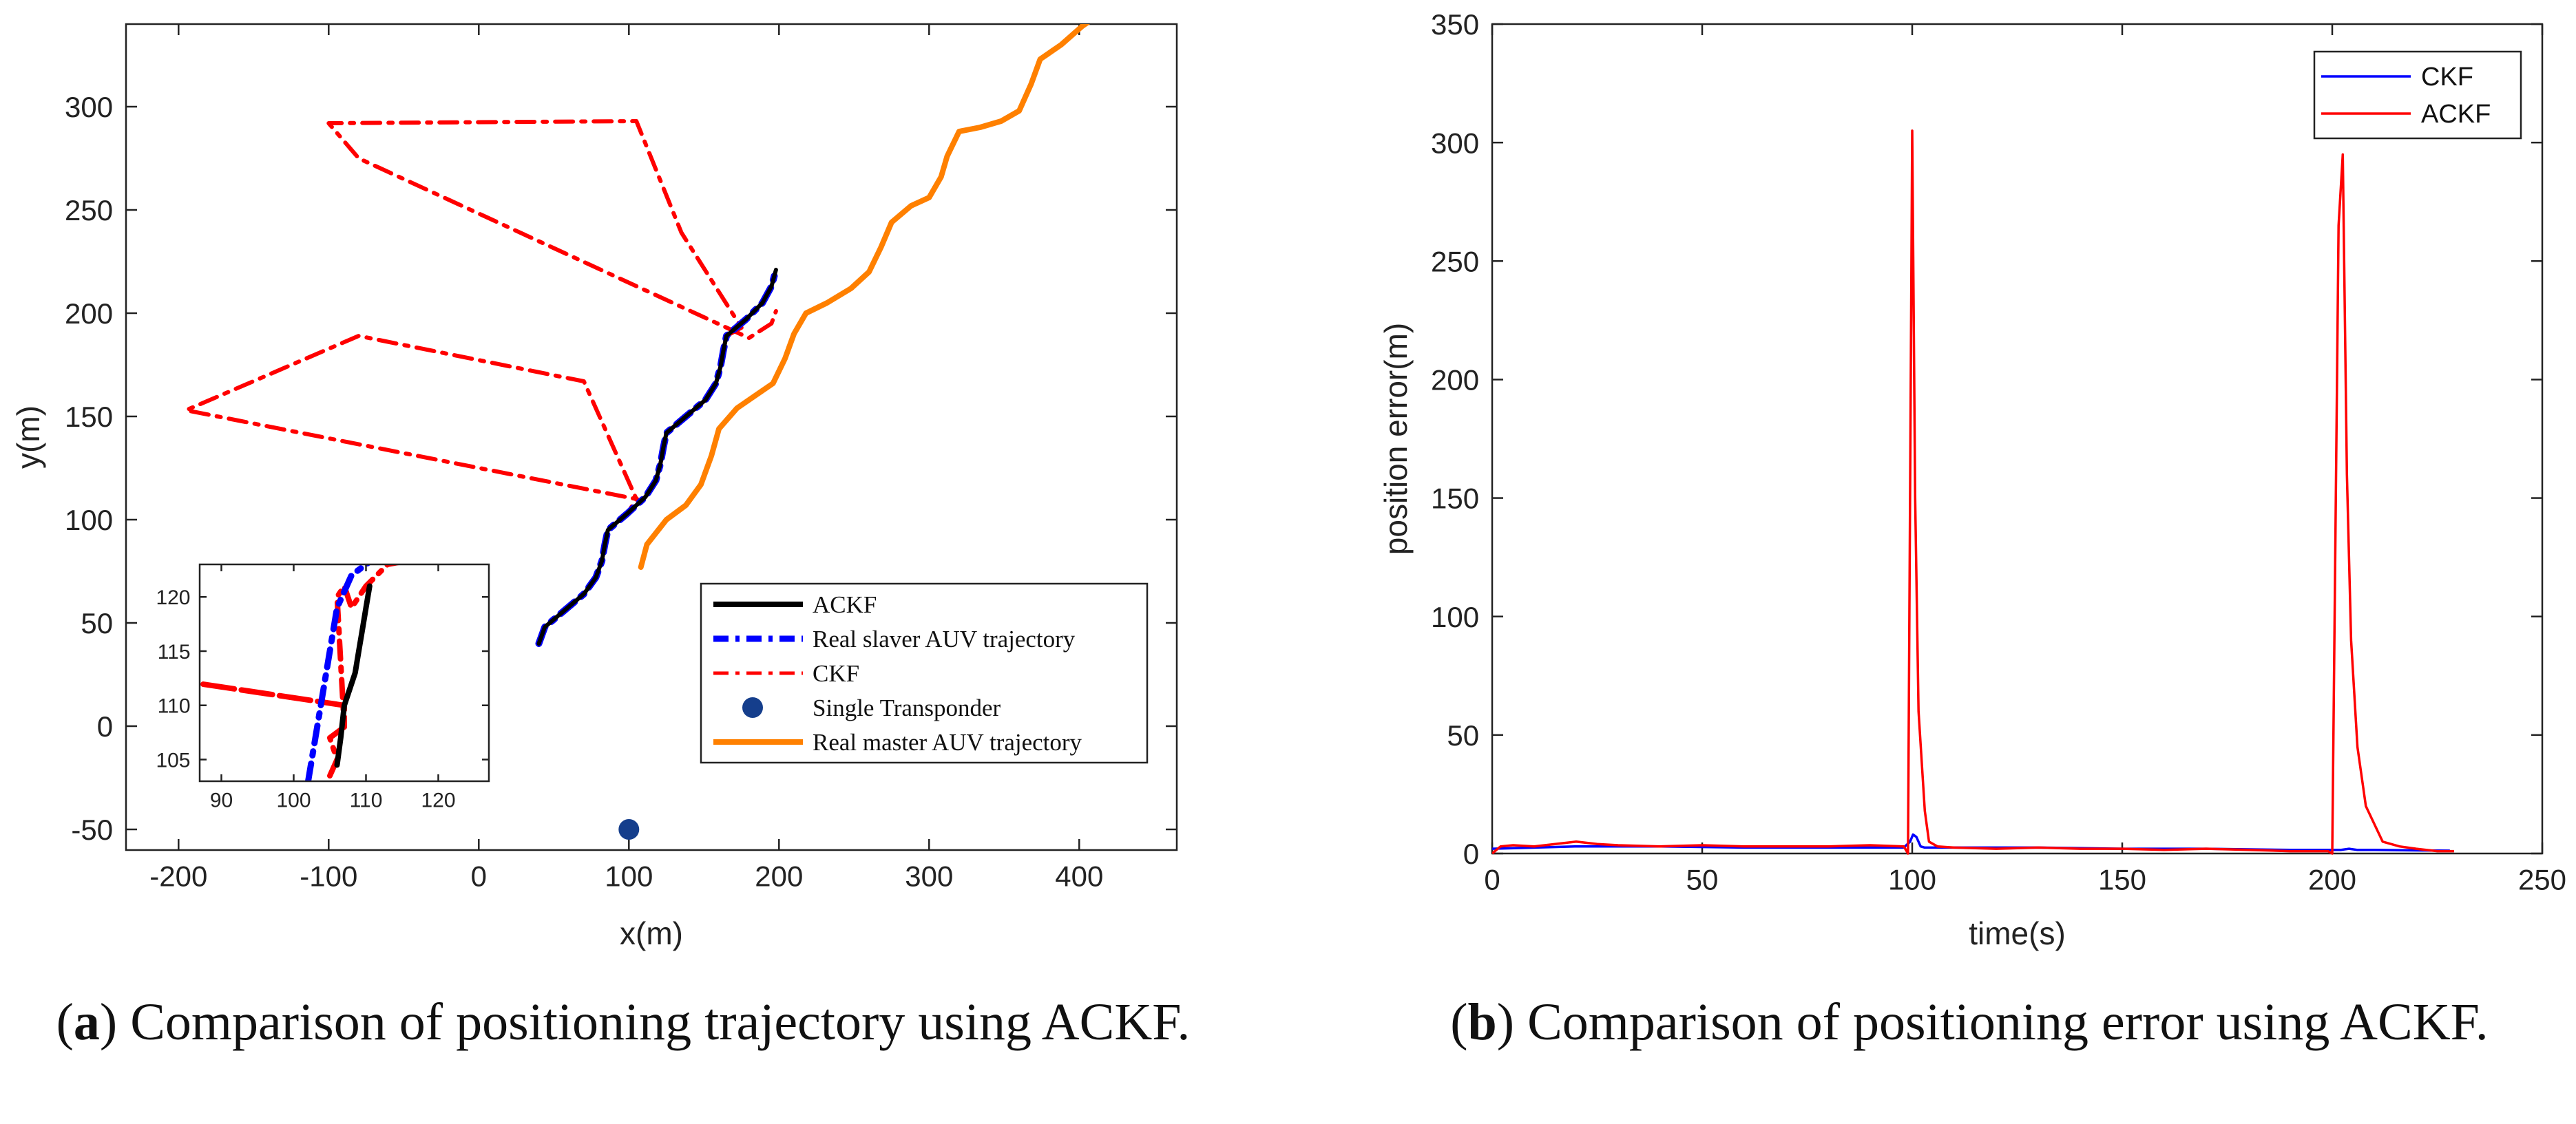  I want to click on x-axis-label: time(s), so click(2017, 933).